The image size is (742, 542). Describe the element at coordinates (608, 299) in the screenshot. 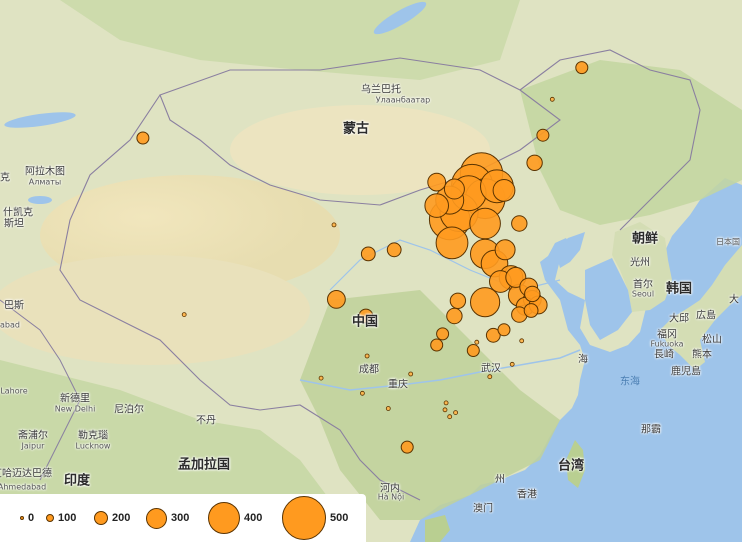

I see `yellow-sea` at that location.